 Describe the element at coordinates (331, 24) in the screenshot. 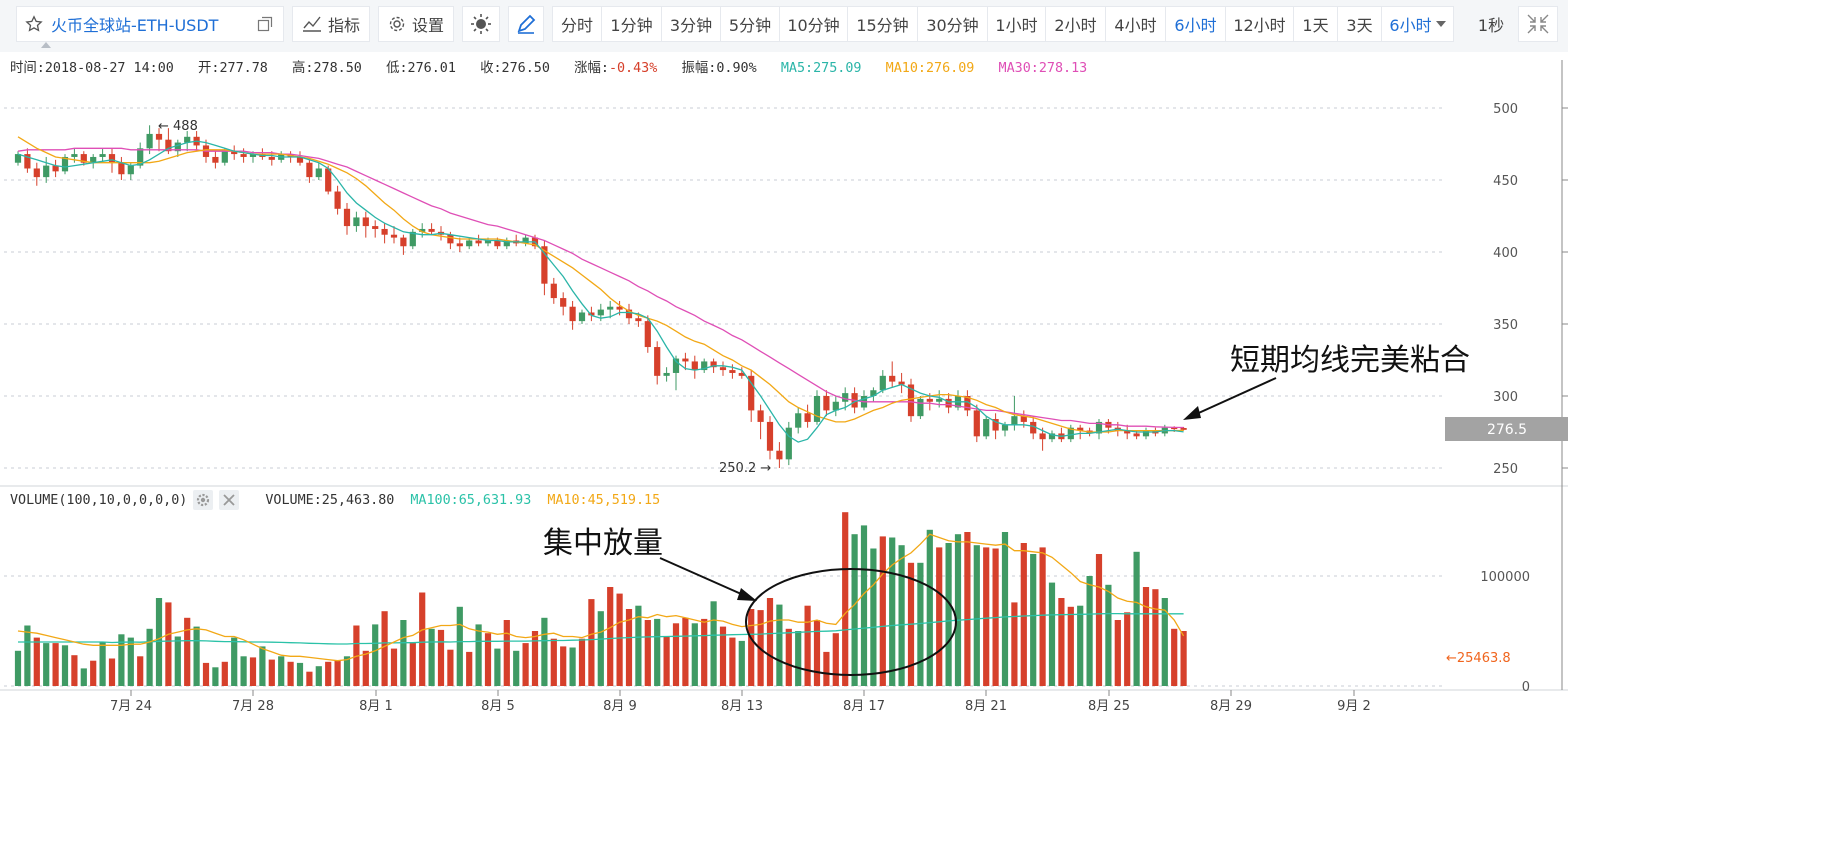

I see `indicator-button: 指标` at that location.